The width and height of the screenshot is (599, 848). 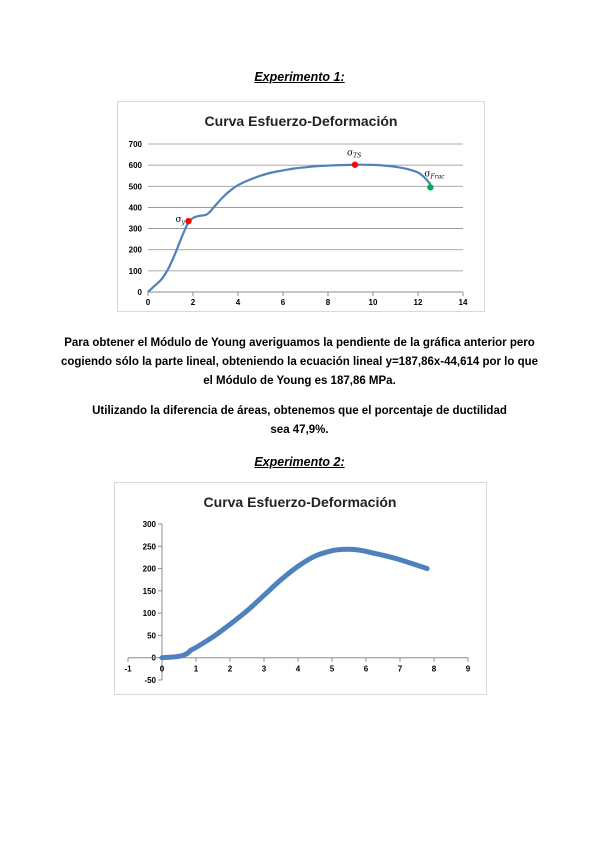 What do you see at coordinates (150, 546) in the screenshot?
I see `chart2-y-tick-label: 250` at bounding box center [150, 546].